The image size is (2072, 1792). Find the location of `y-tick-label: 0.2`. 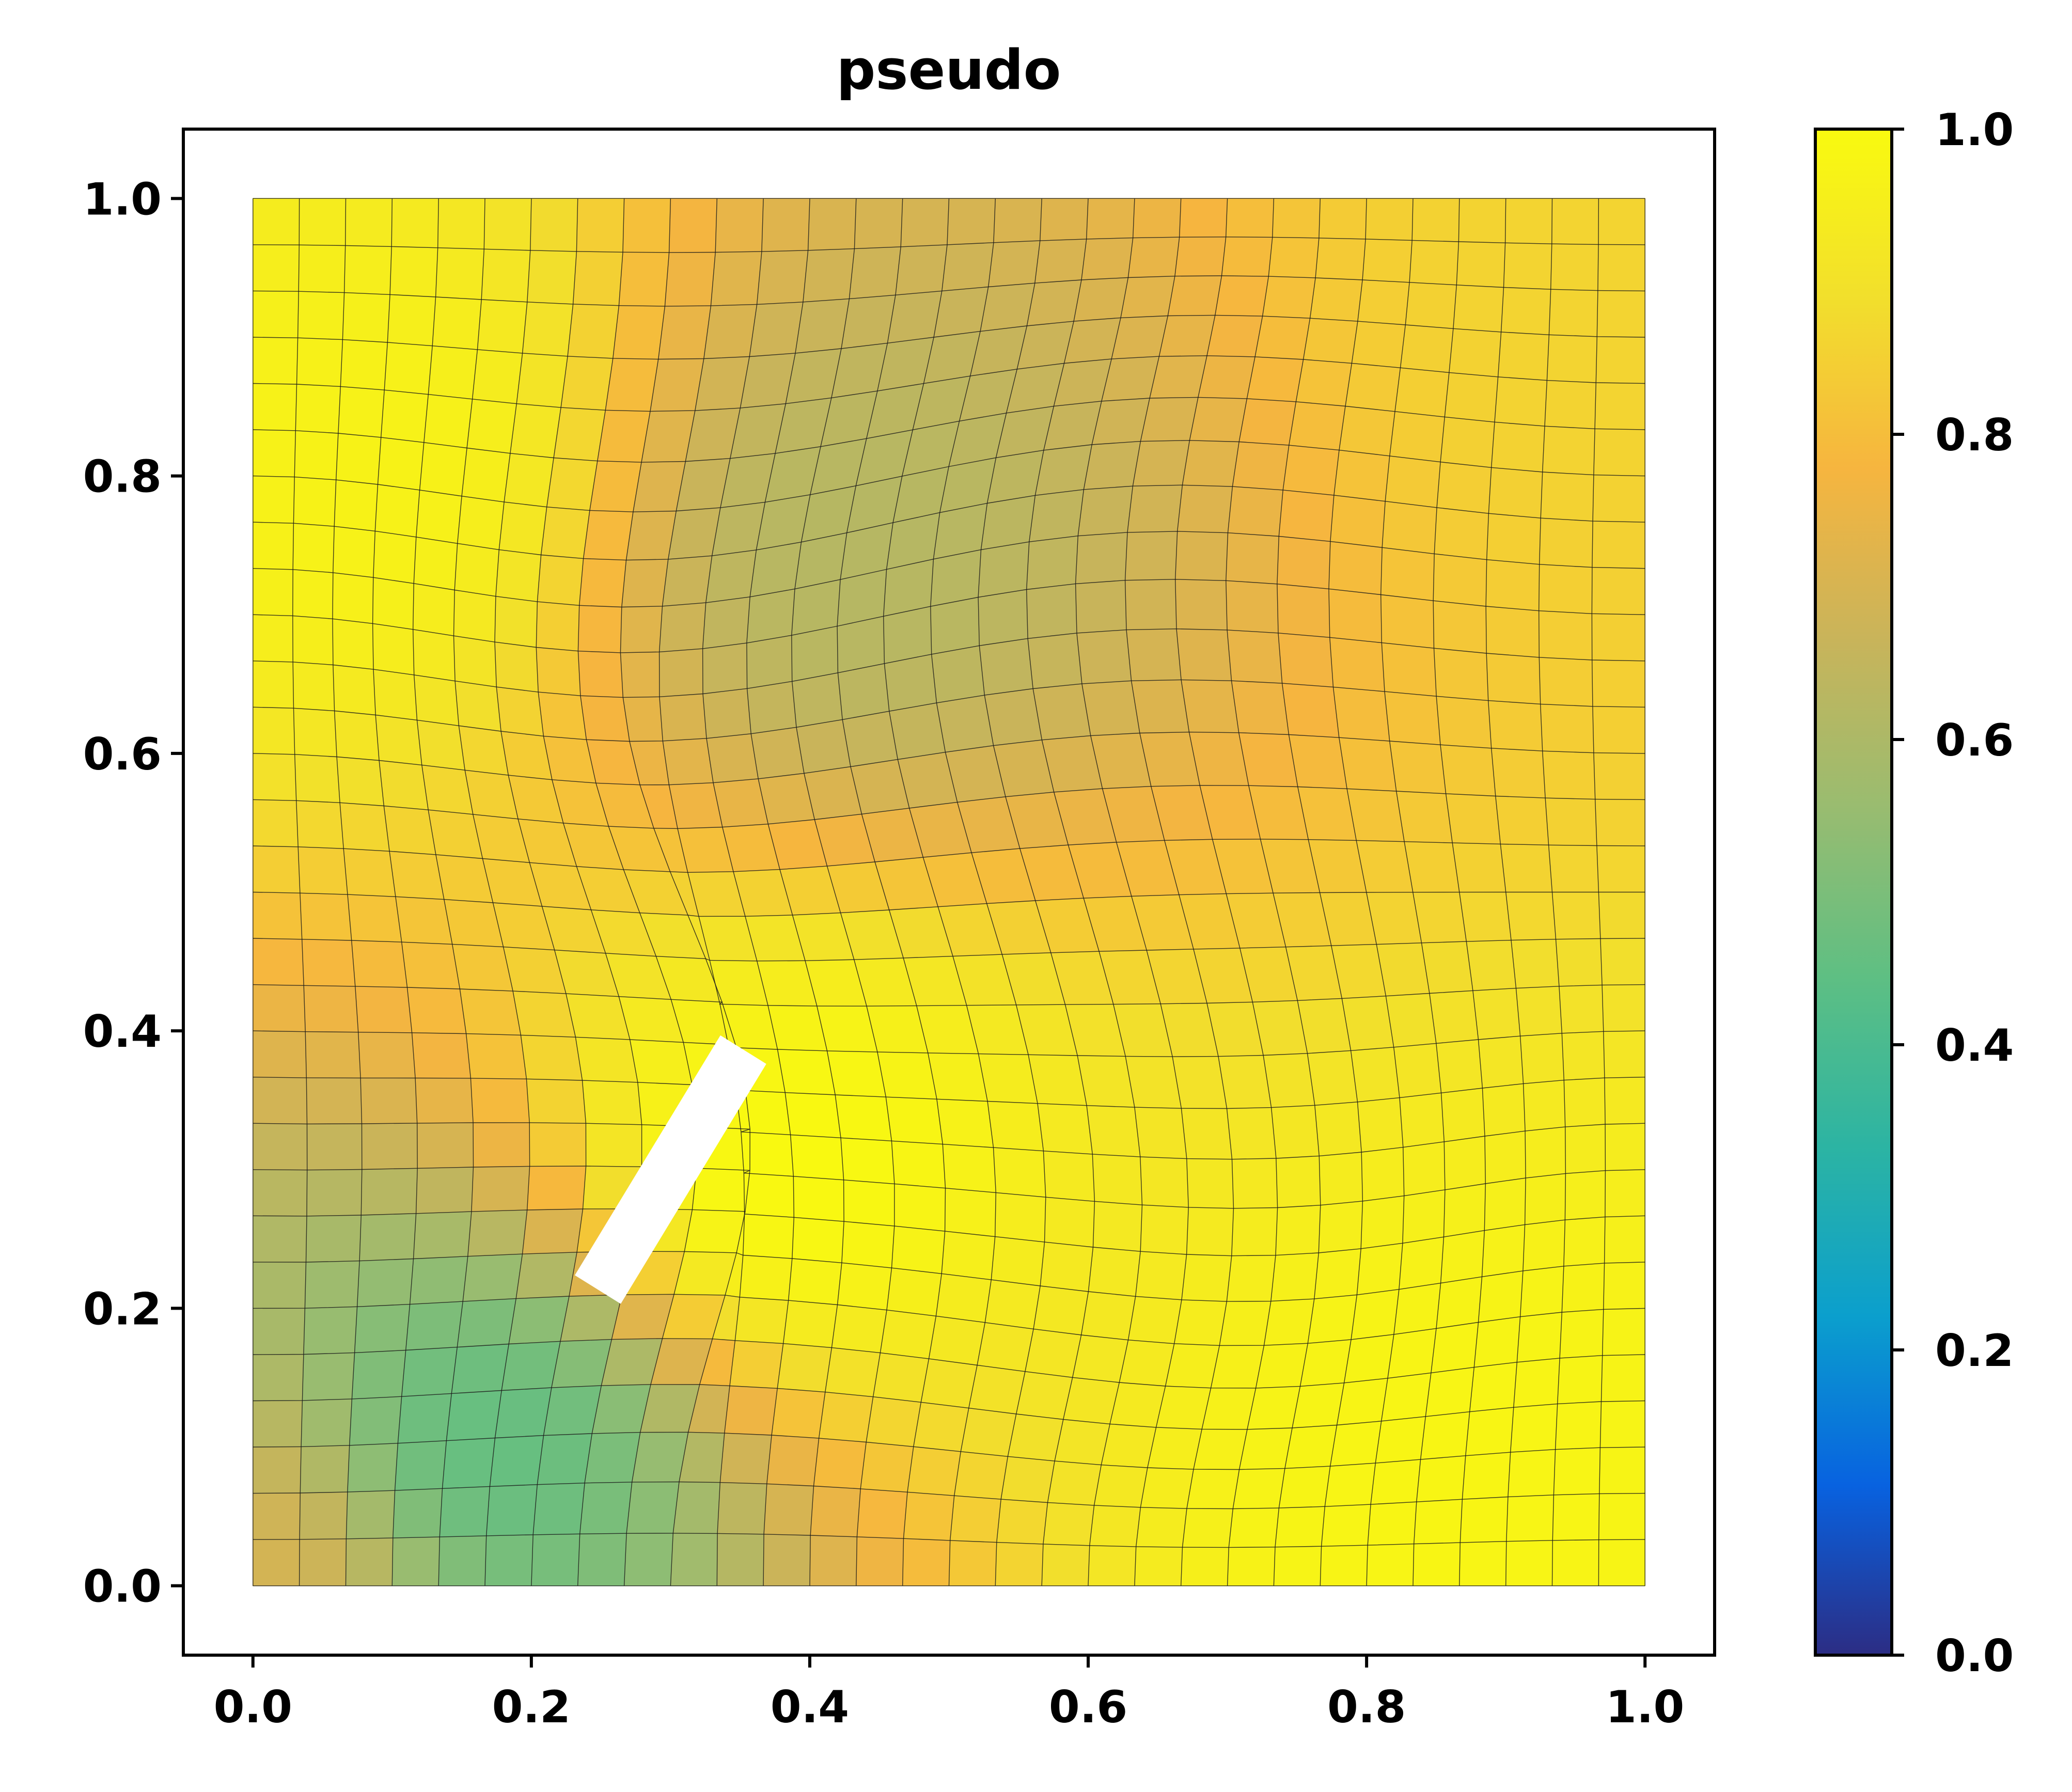

y-tick-label: 0.2 is located at coordinates (122, 1309).